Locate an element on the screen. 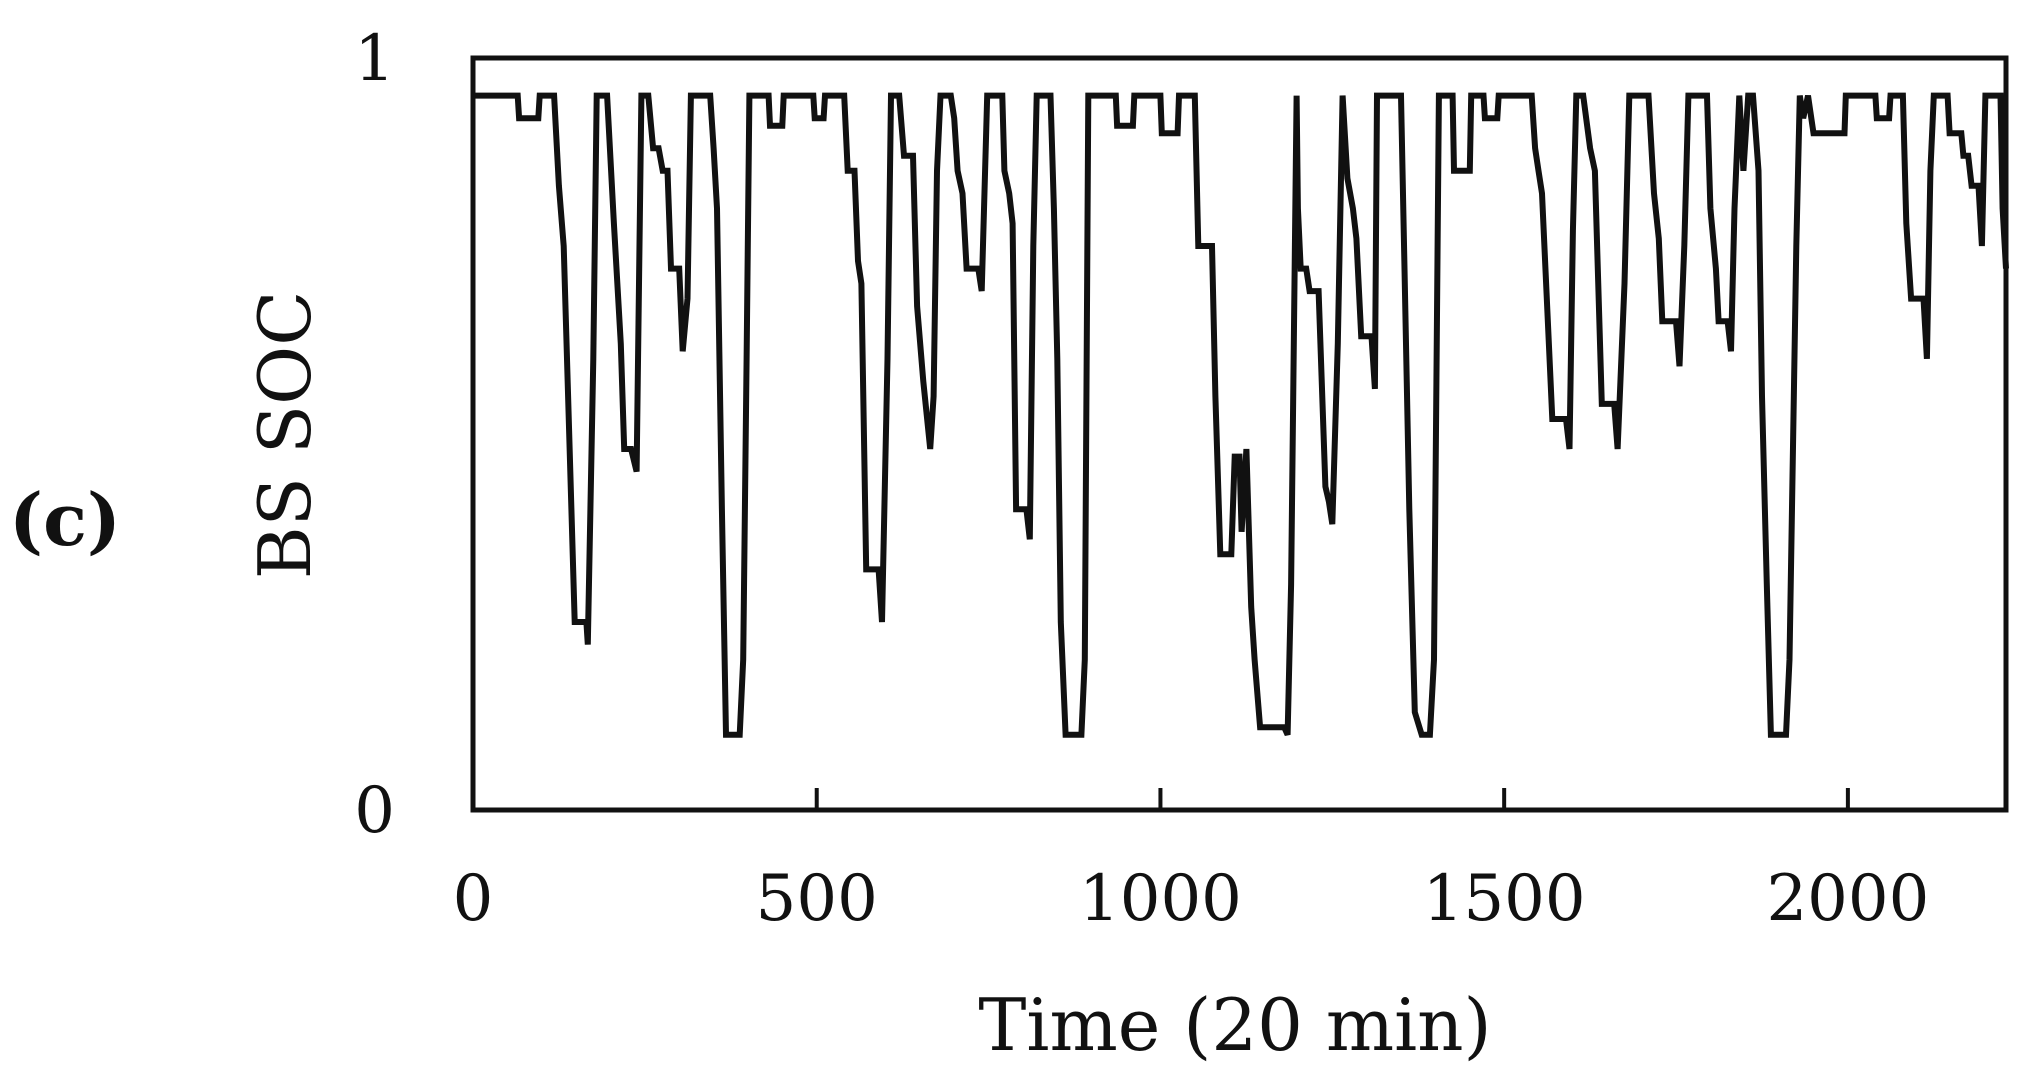 The width and height of the screenshot is (2038, 1091). x-tick-label: 1500 is located at coordinates (1504, 899).